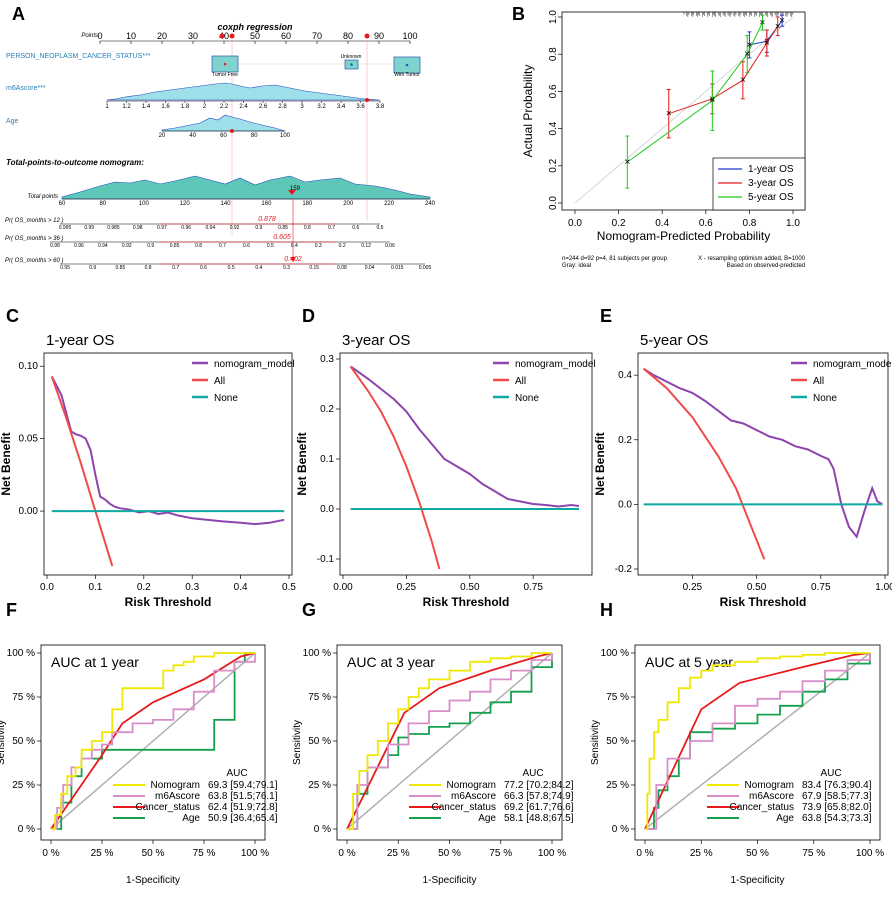 This screenshot has width=892, height=912. Describe the element at coordinates (267, 219) in the screenshot. I see `outcome-value: 0.878` at that location.